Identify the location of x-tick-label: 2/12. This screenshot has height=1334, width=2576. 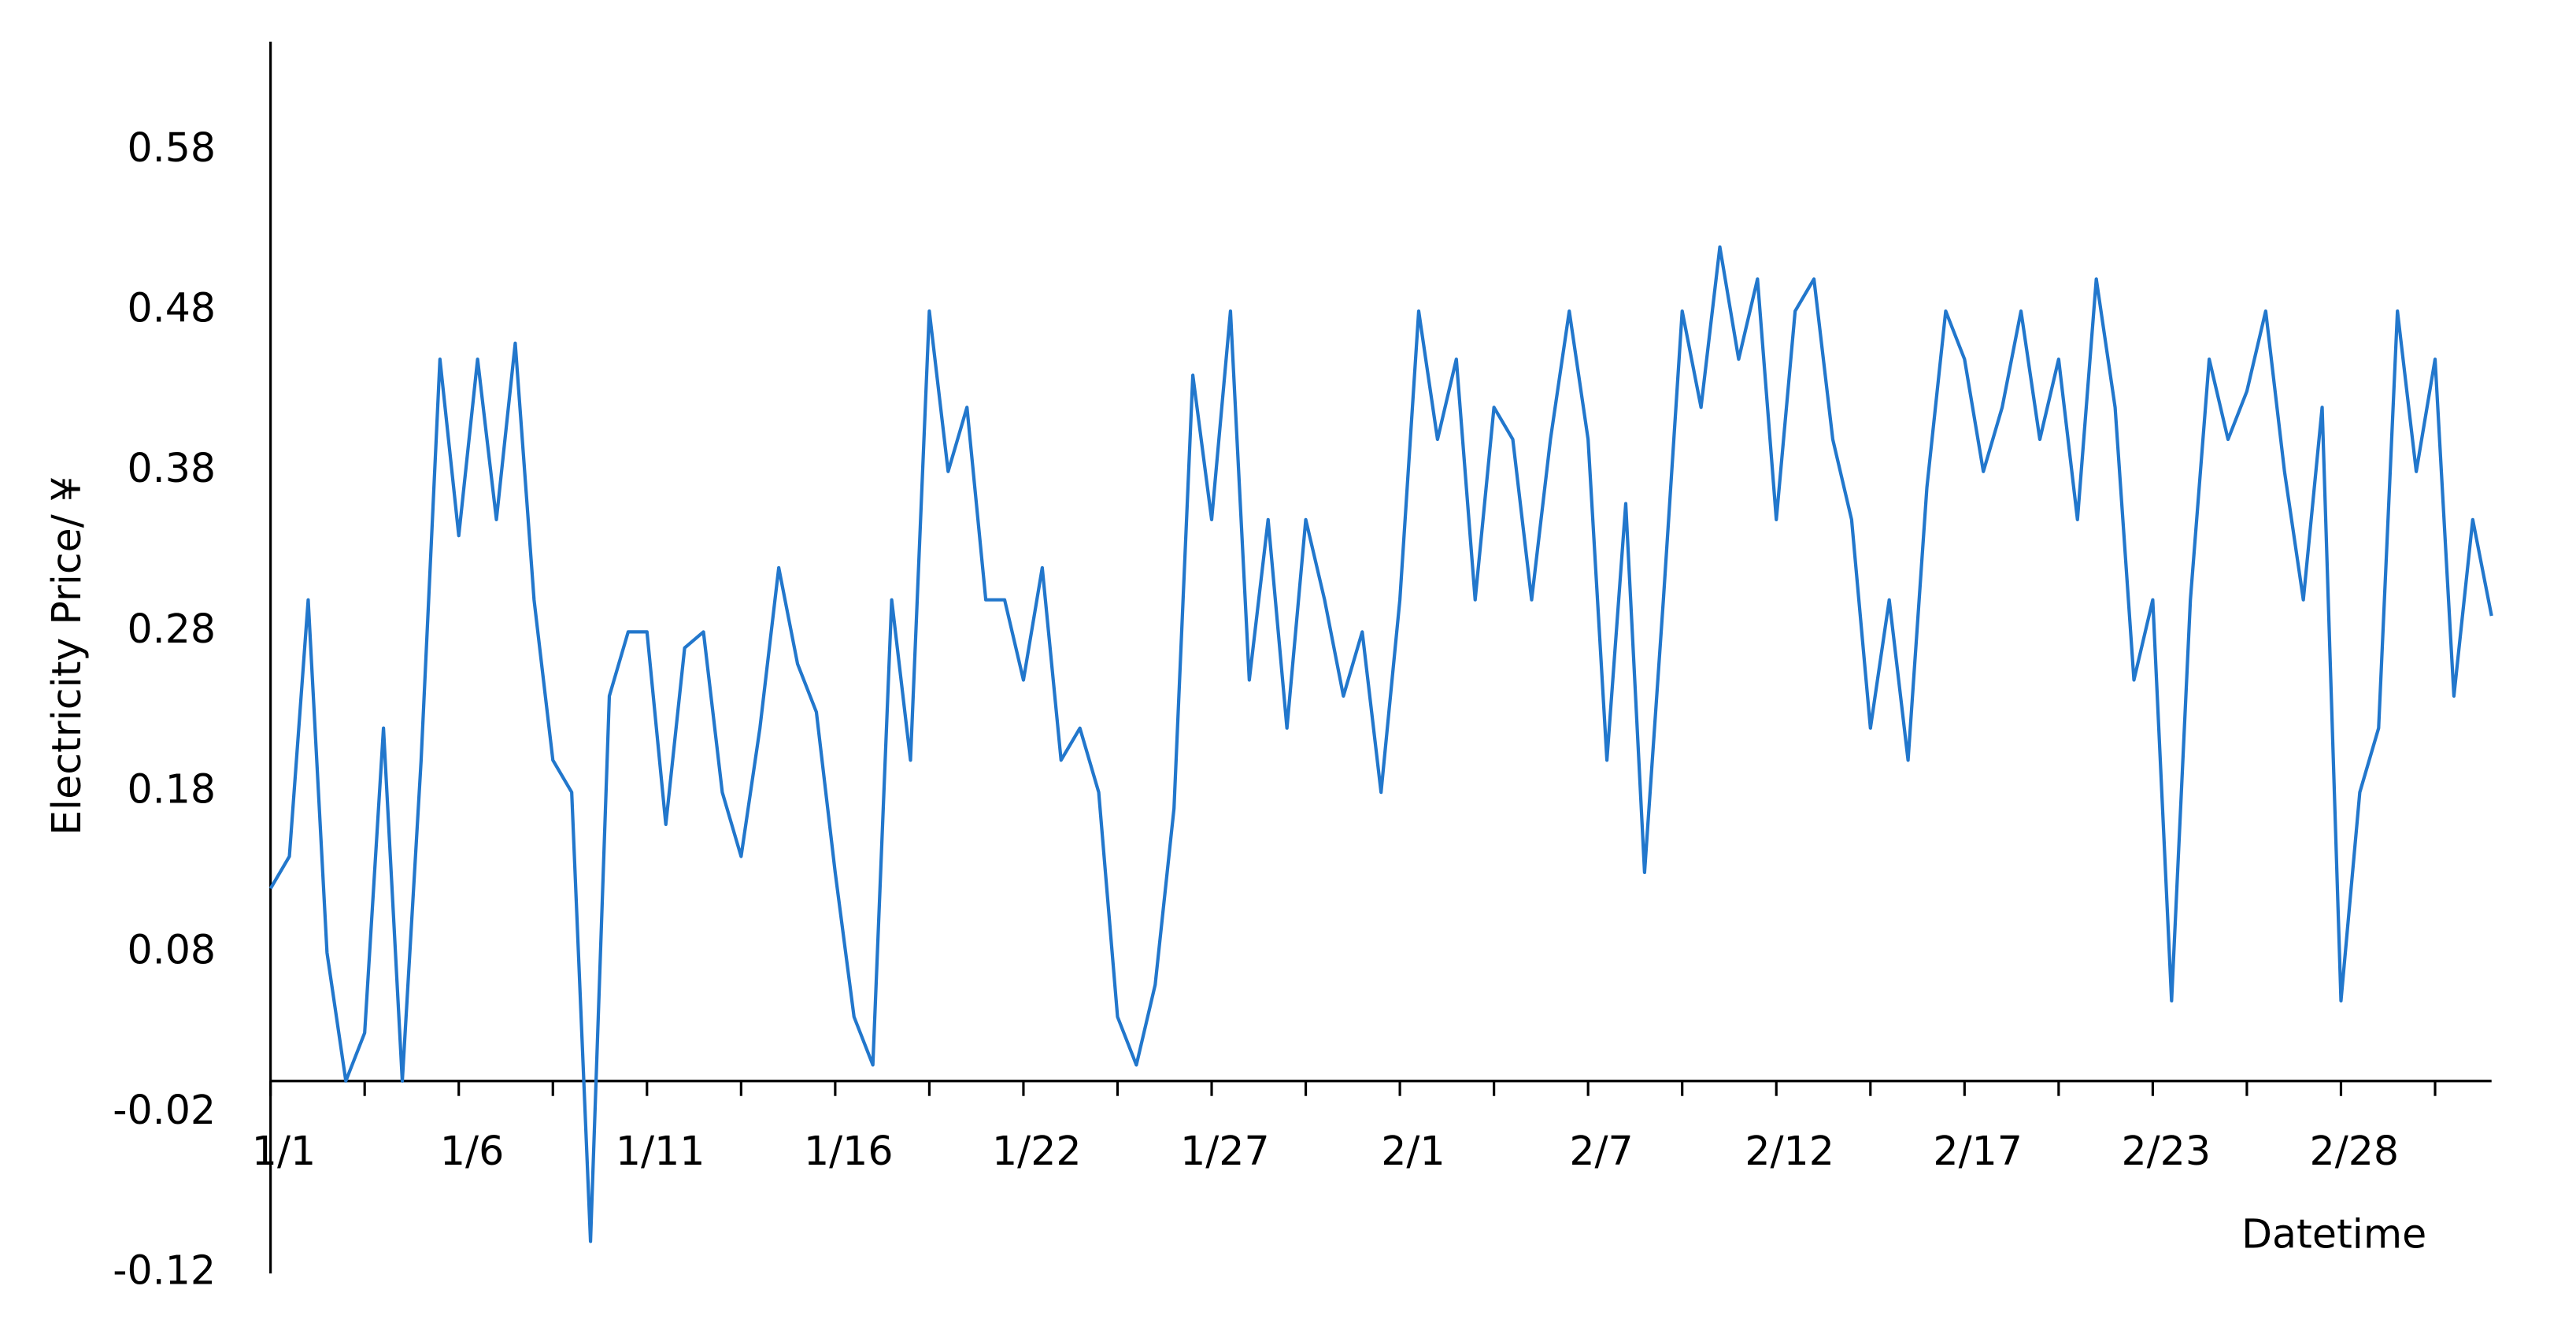
(1789, 1151).